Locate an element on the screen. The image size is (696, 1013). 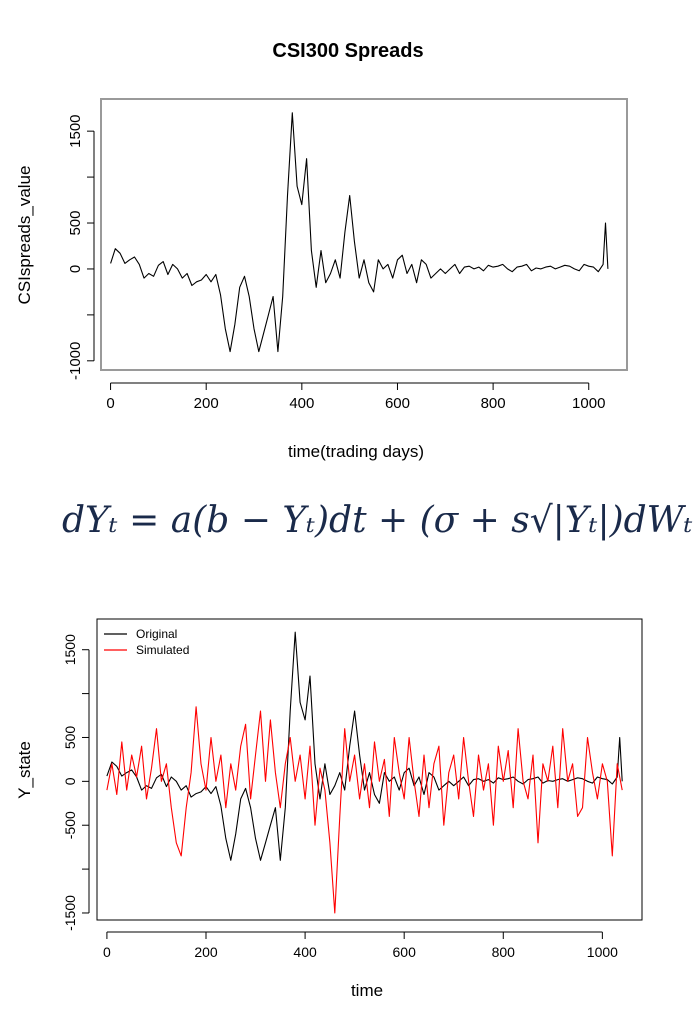
chart1-y-label: CSIspreads_value is located at coordinates (24, 235).